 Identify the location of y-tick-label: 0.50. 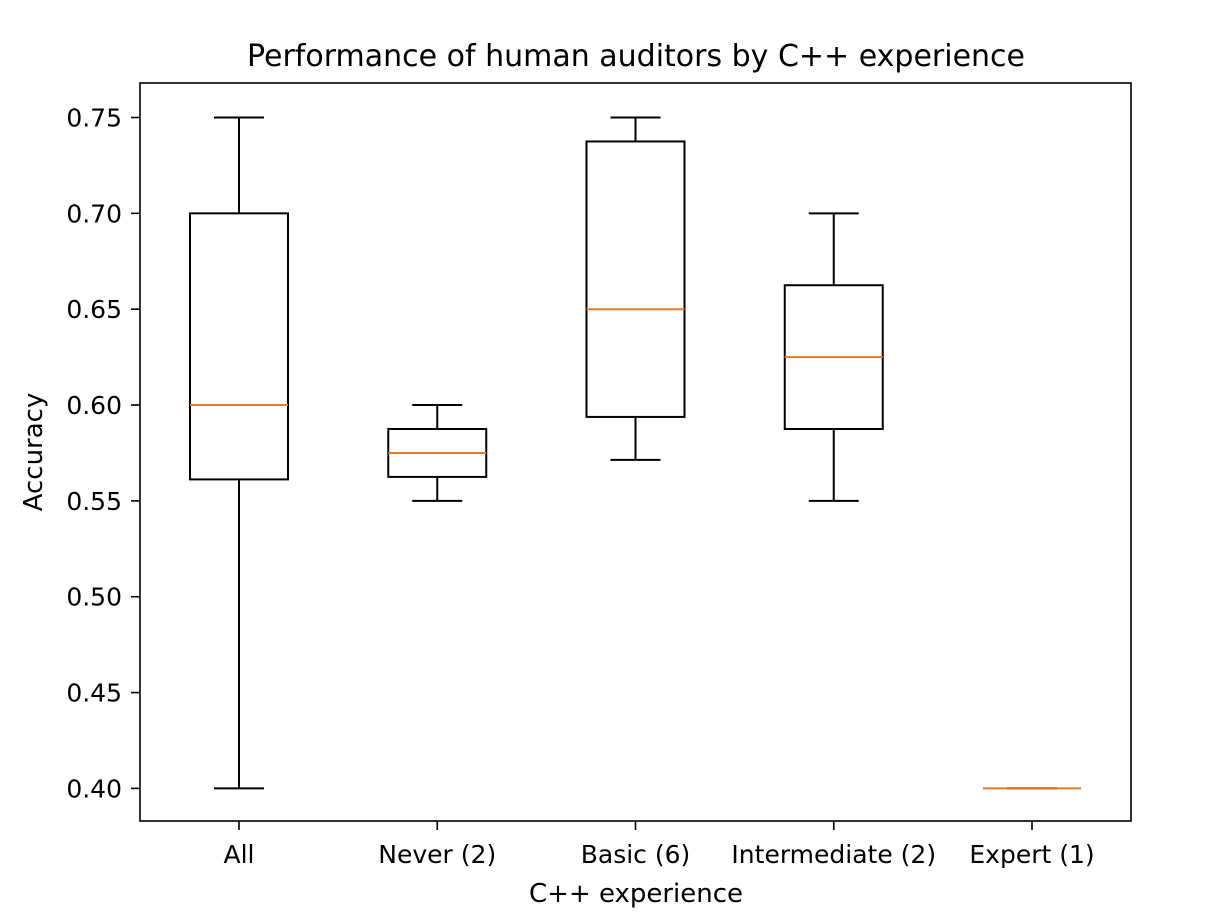
(94, 597).